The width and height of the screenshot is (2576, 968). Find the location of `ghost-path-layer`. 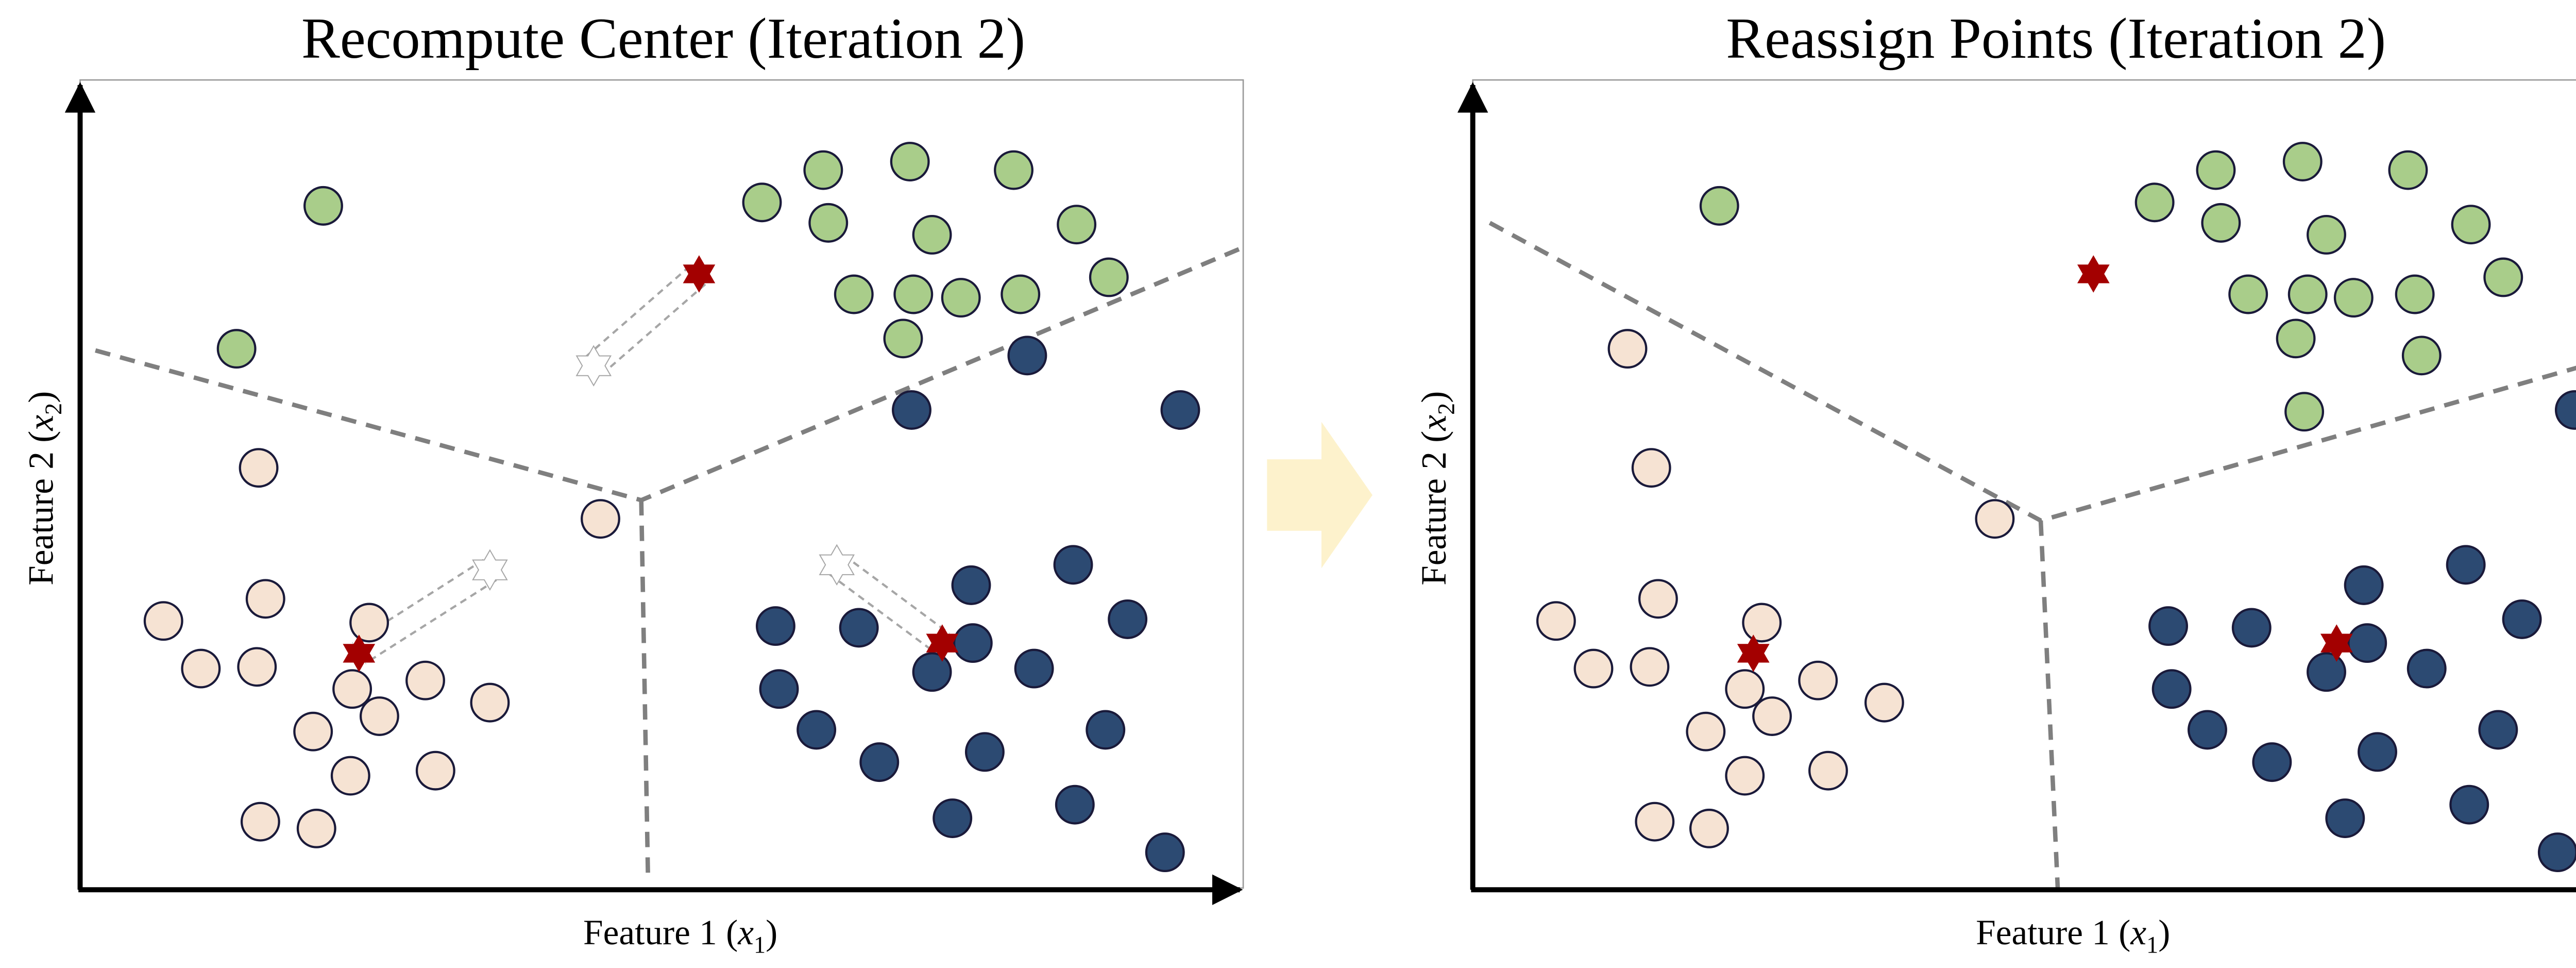

ghost-path-layer is located at coordinates (651, 464).